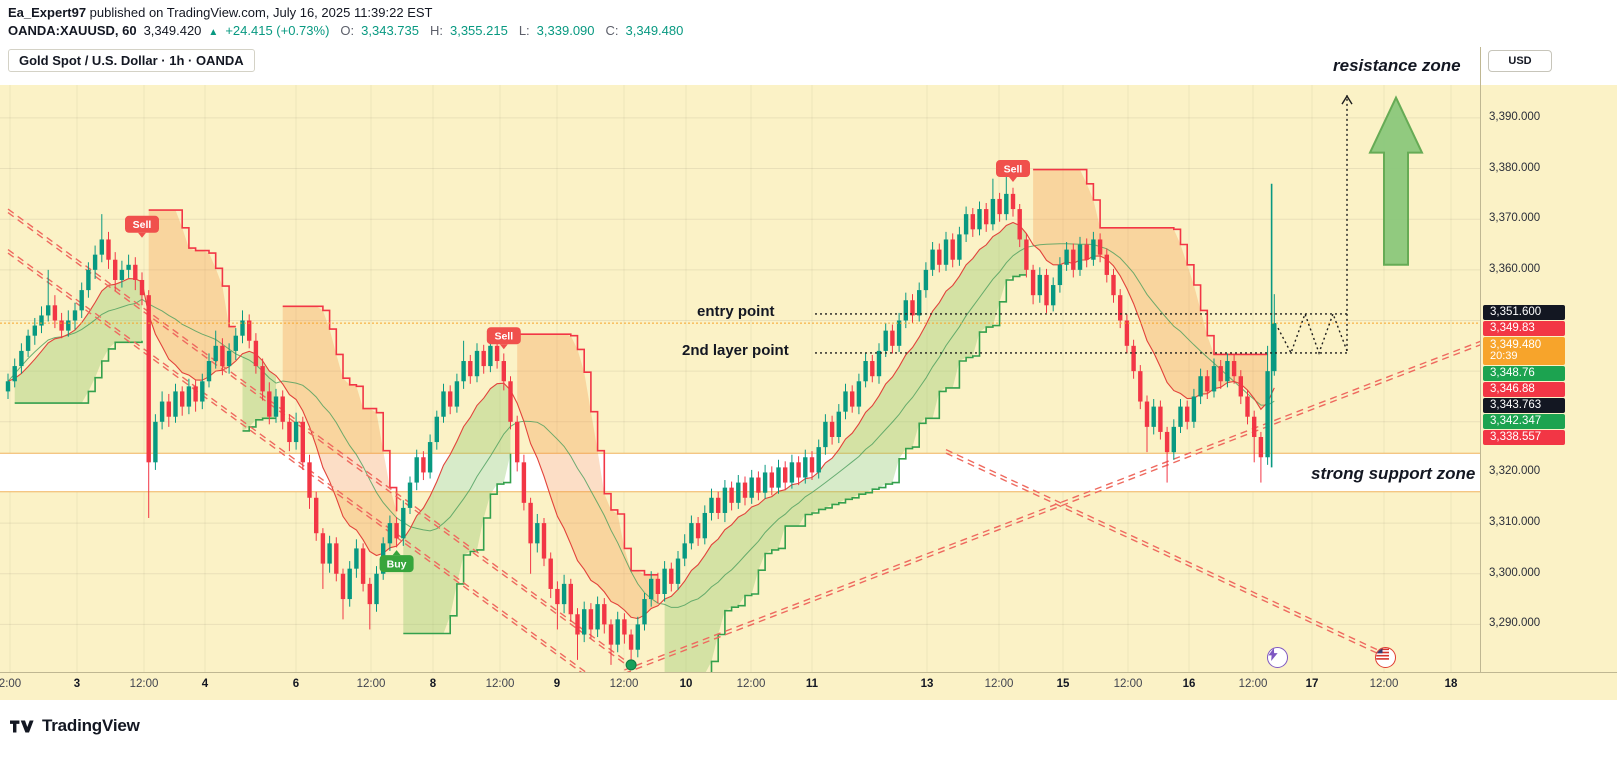 Image resolution: width=1617 pixels, height=759 pixels. Describe the element at coordinates (131, 60) in the screenshot. I see `chart-legend: Gold Spot / U.S. Dollar · 1h · OANDA` at that location.